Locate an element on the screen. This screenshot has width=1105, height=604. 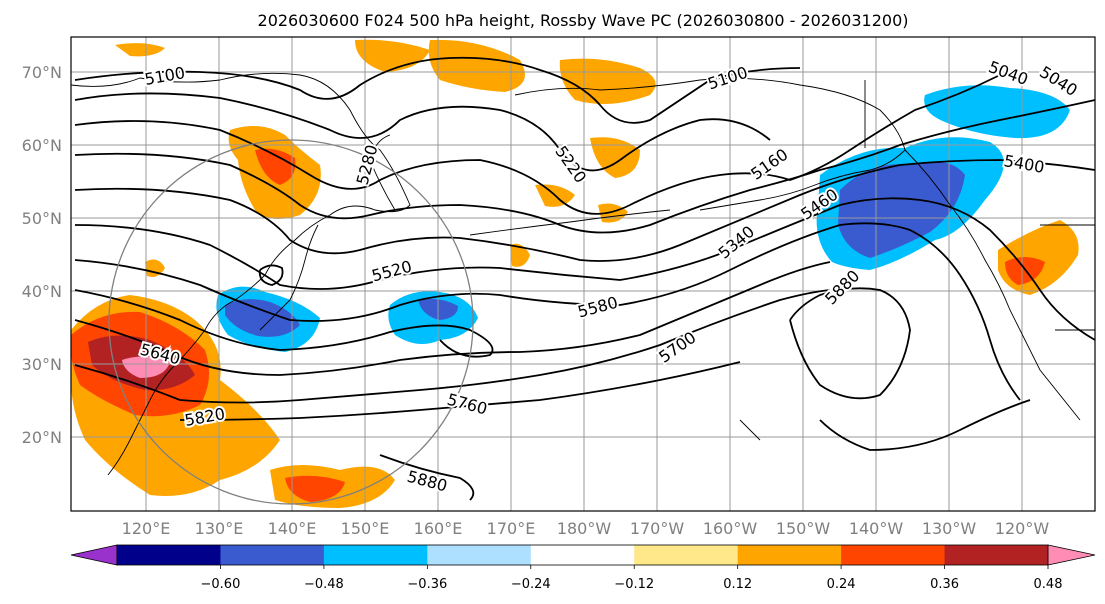
positive-anomaly-south-strong is located at coordinates (315, 488).